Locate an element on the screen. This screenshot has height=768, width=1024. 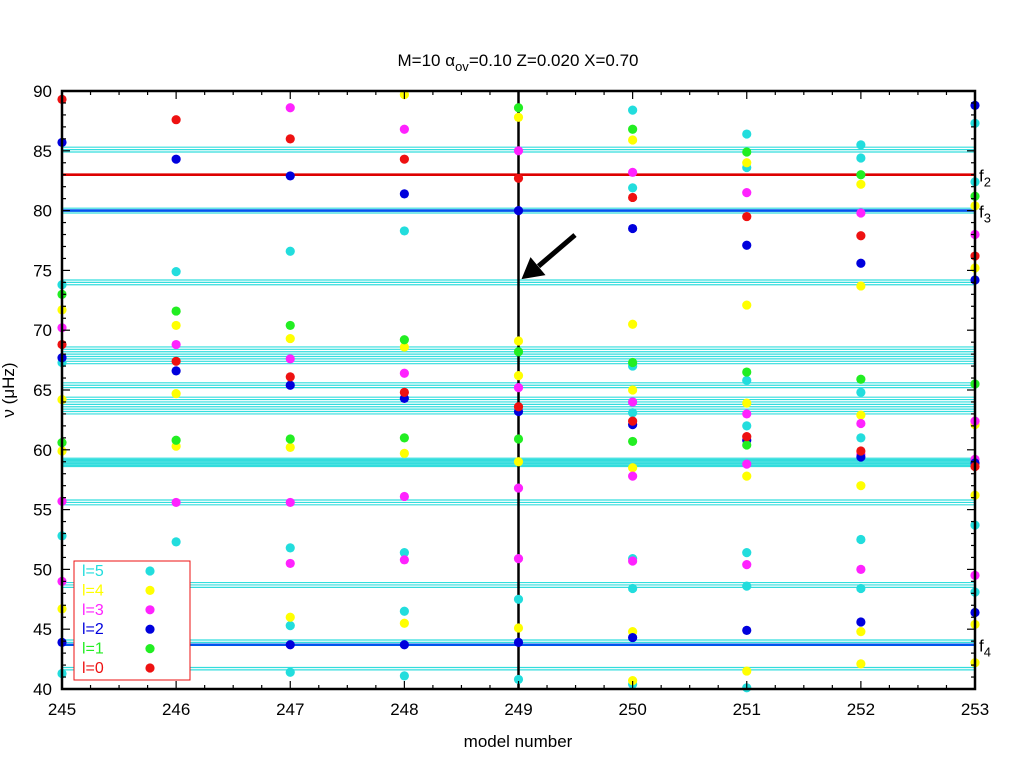
x-axis-title: model number is located at coordinates (518, 741).